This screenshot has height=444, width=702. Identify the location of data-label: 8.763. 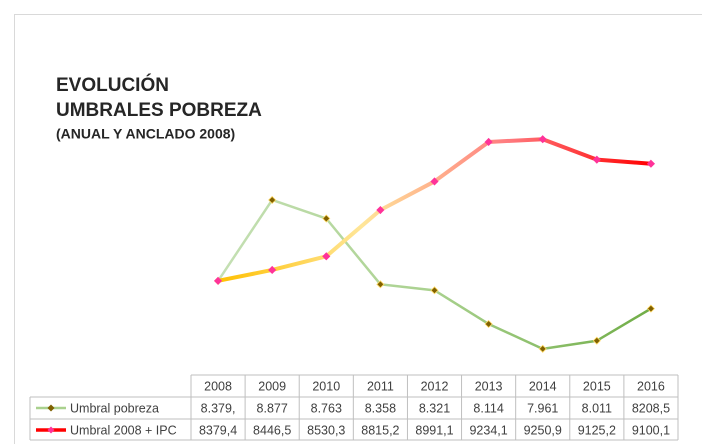
(326, 408).